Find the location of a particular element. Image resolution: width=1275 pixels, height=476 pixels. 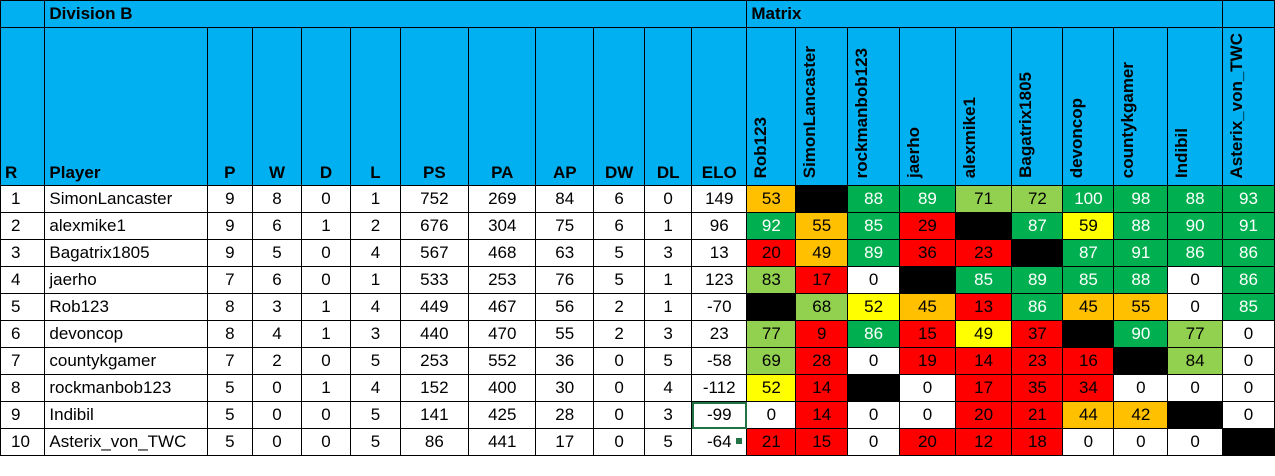

matrix-cell: 91 is located at coordinates (1248, 226).